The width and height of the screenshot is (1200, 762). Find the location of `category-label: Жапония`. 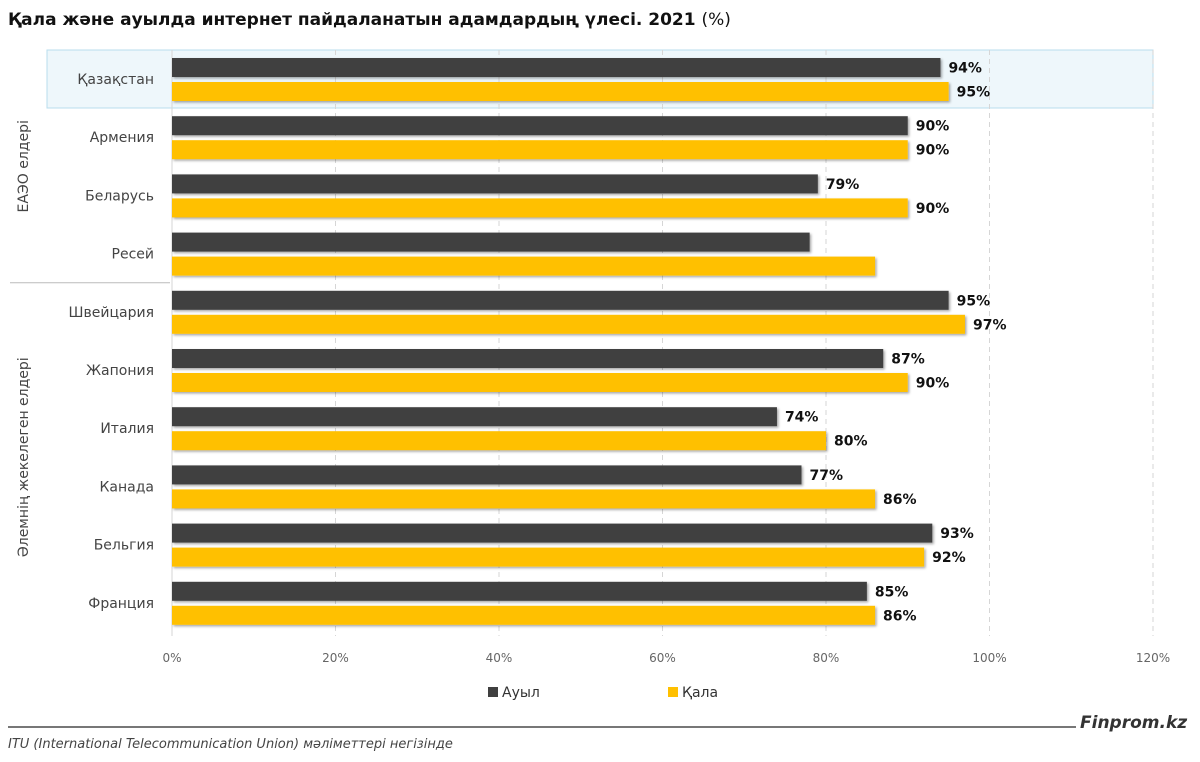

category-label: Жапония is located at coordinates (120, 371).